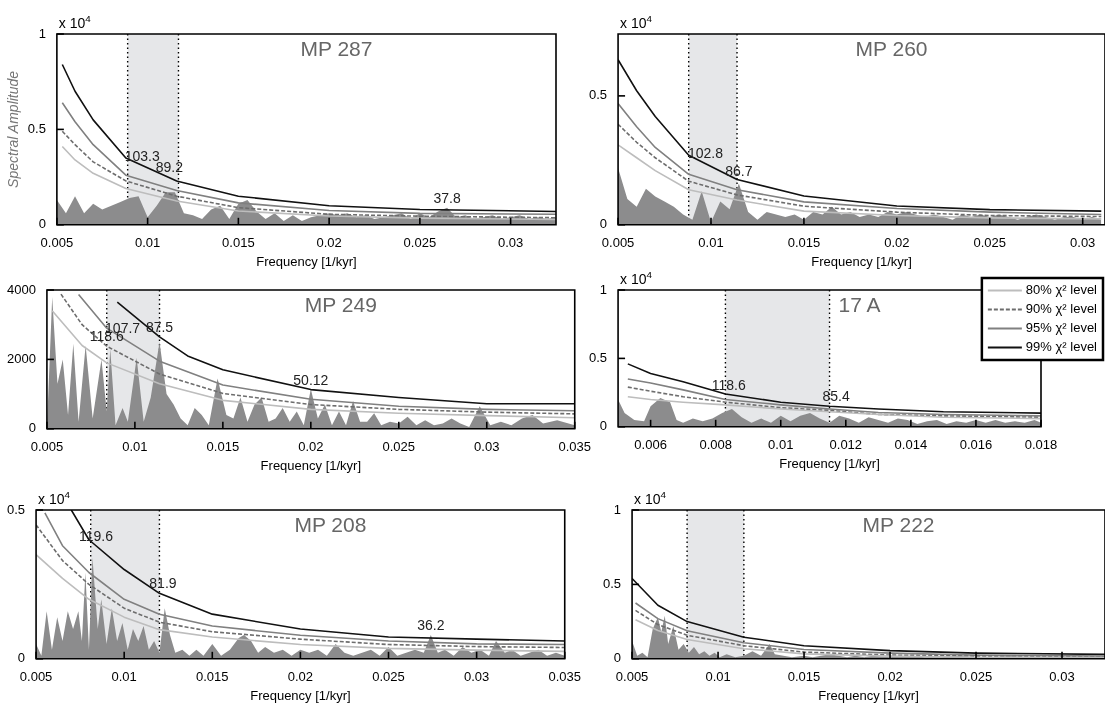 This screenshot has width=1105, height=706. I want to click on annotation: 118.6, so click(728, 384).